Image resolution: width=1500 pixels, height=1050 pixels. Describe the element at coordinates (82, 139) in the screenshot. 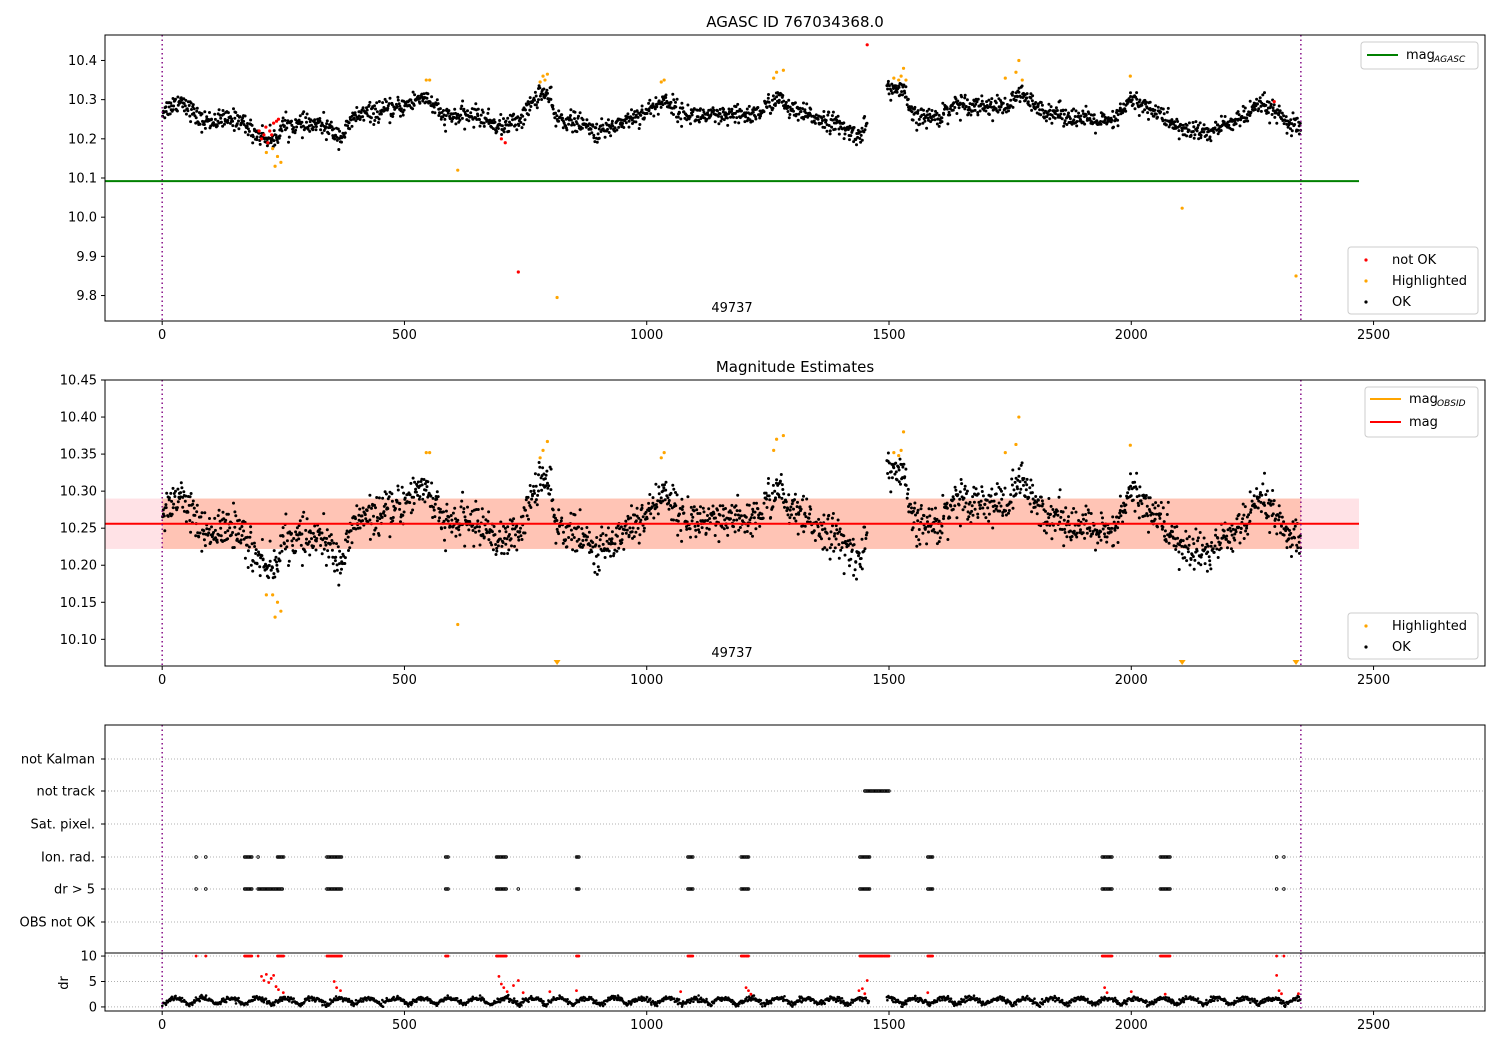

I see `y-tick-label: 10.2` at that location.